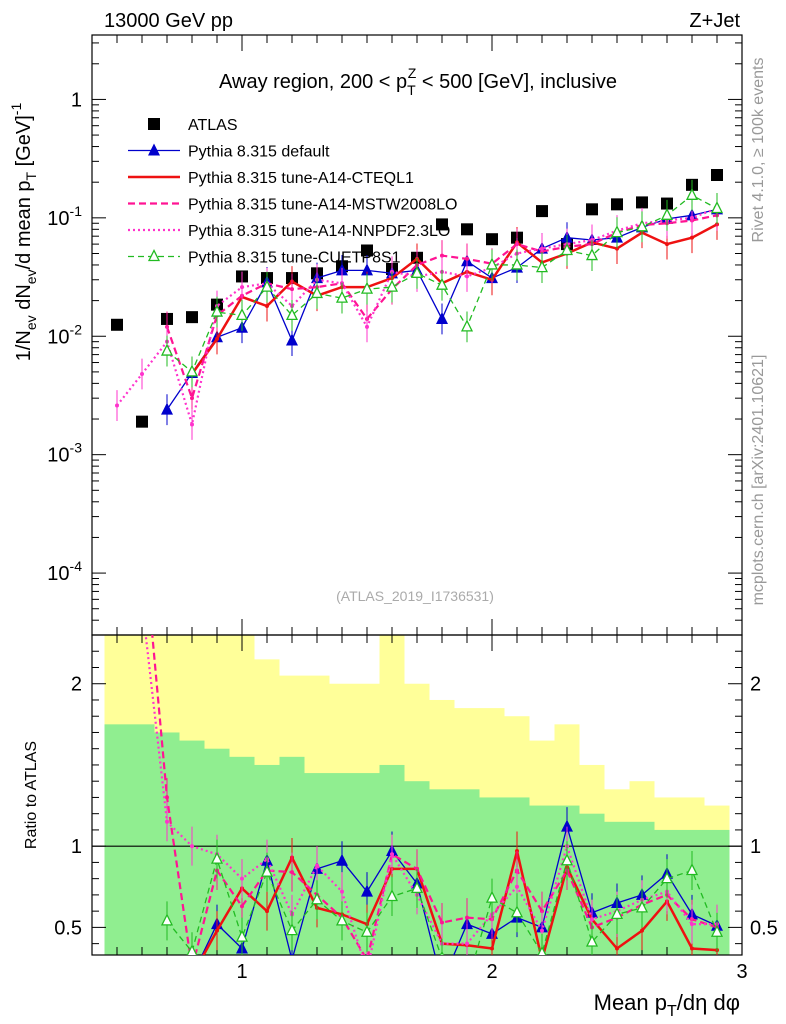 This screenshot has height=1024, width=786. What do you see at coordinates (459, 889) in the screenshot?
I see `ratio-line` at bounding box center [459, 889].